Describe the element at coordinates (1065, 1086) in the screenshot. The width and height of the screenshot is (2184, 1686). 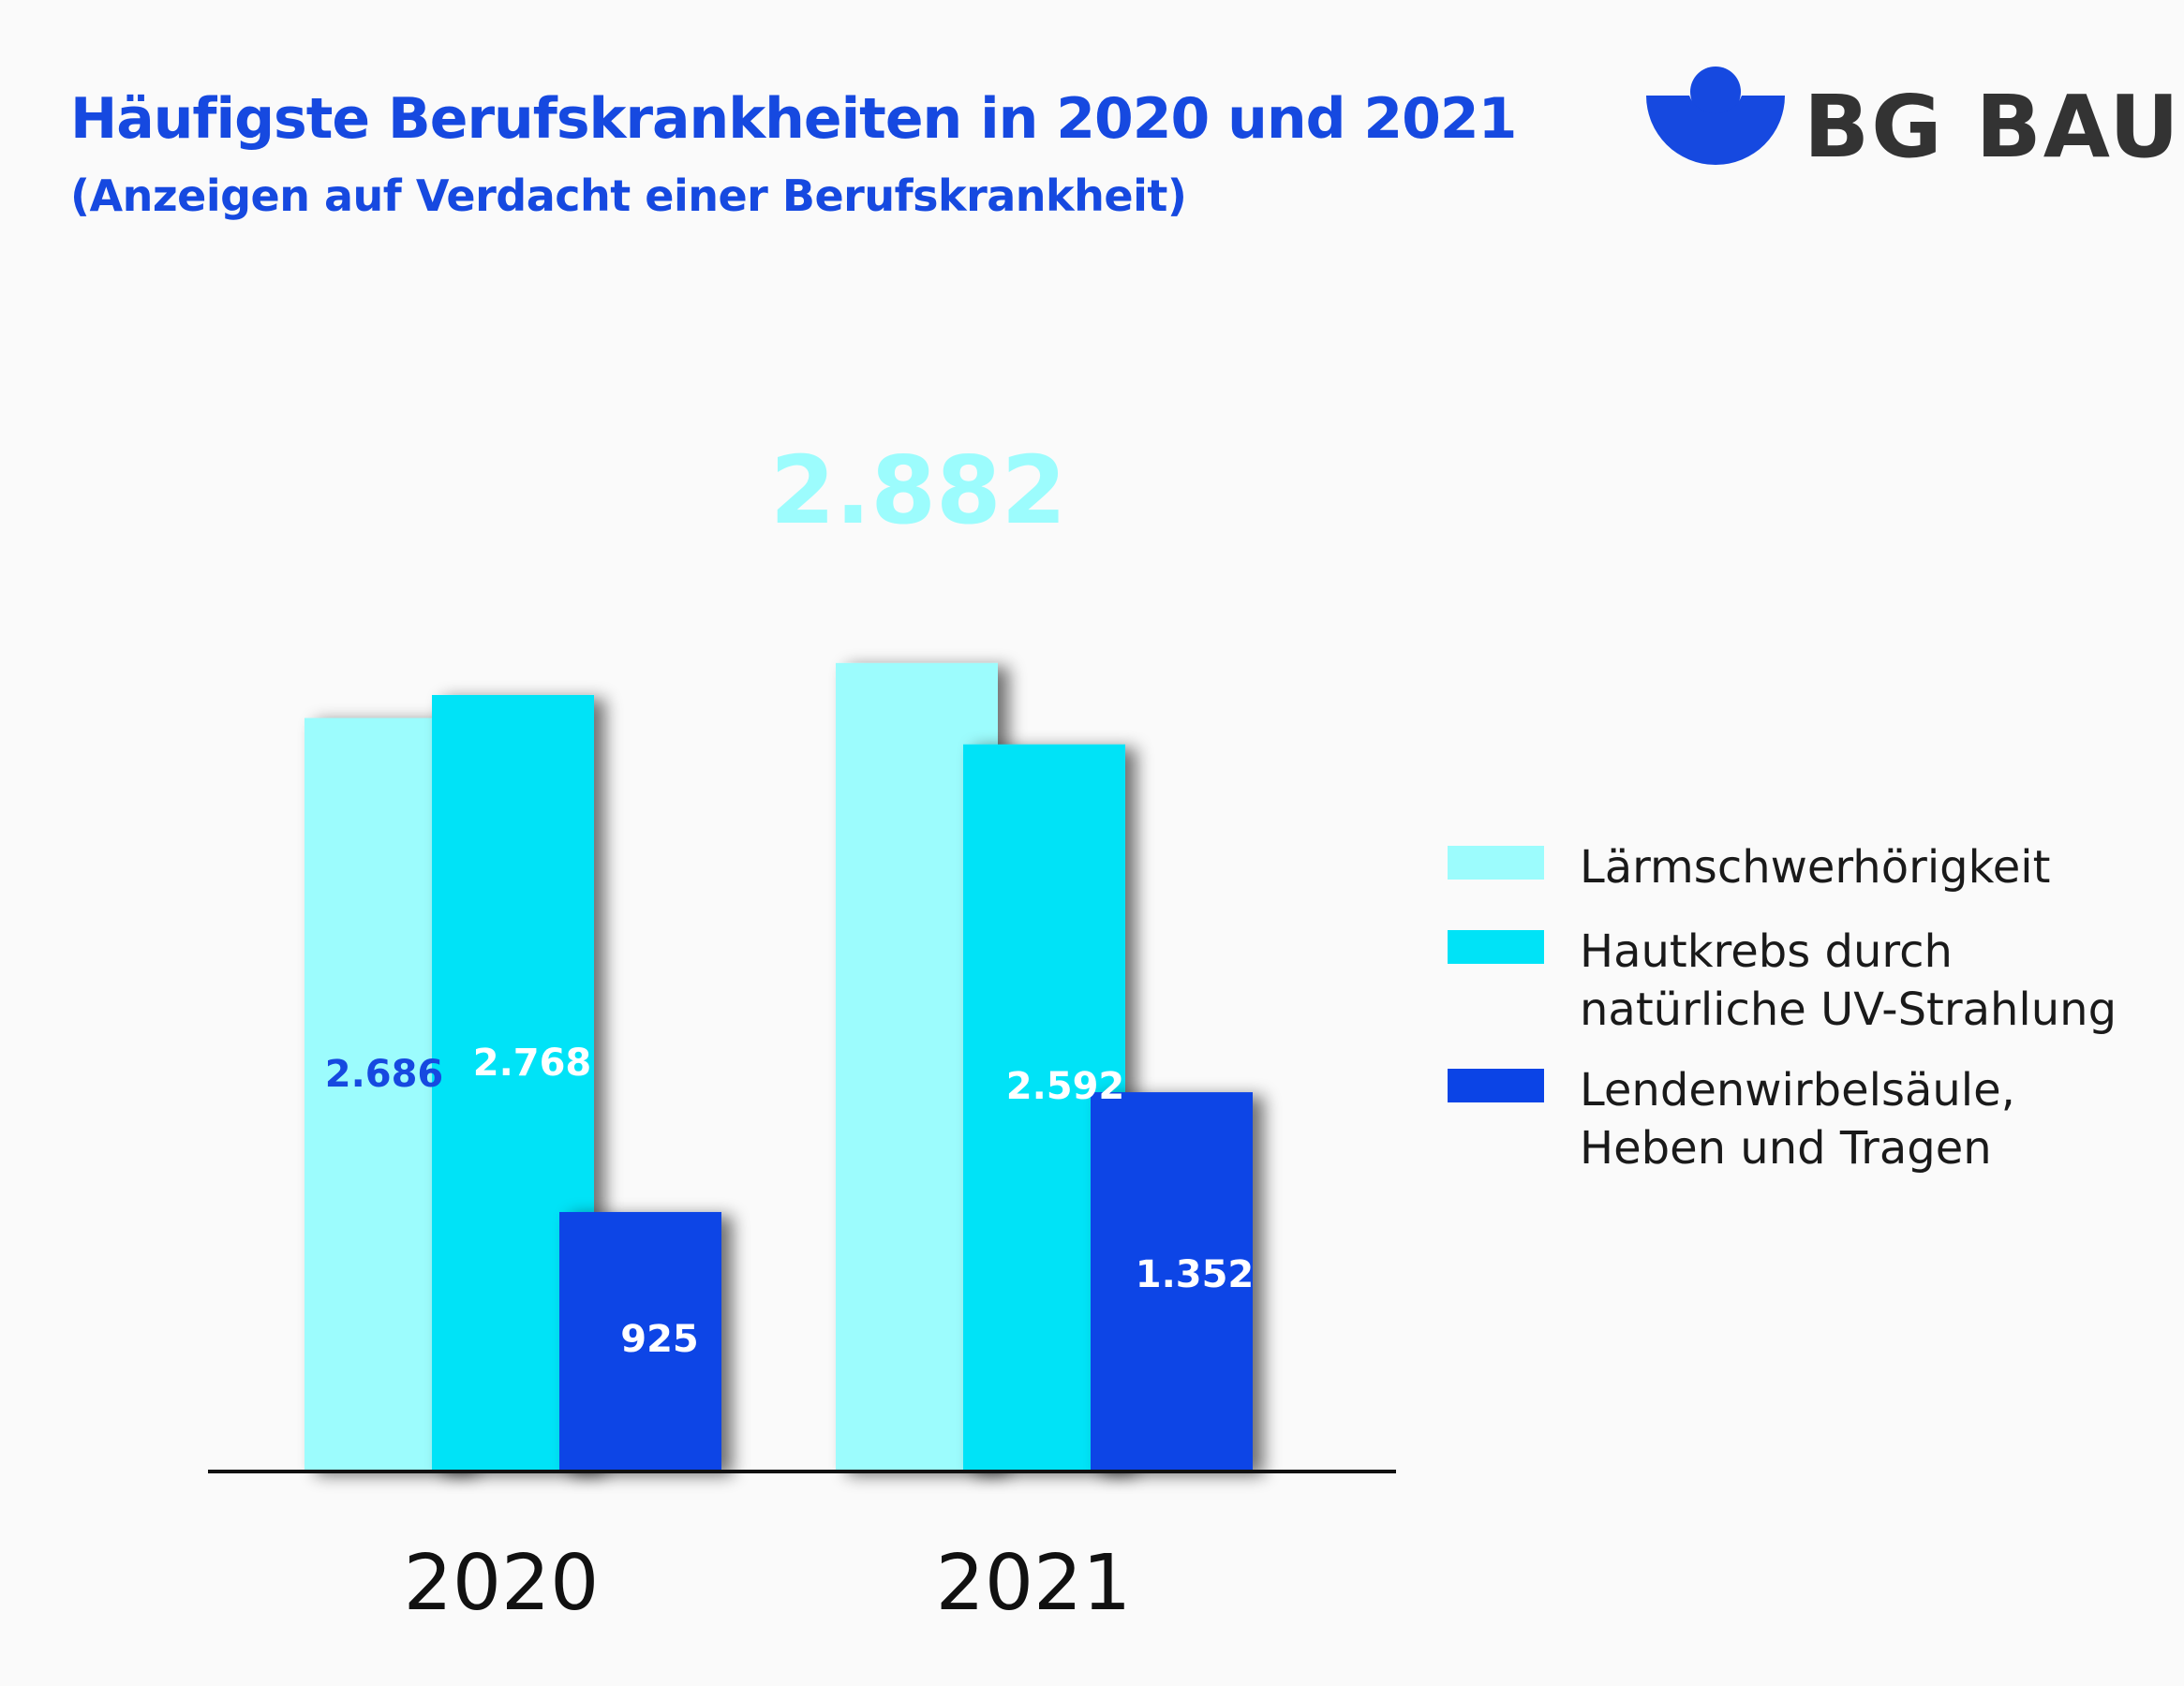
I see `data-label-2021-series-1: 2.592` at that location.